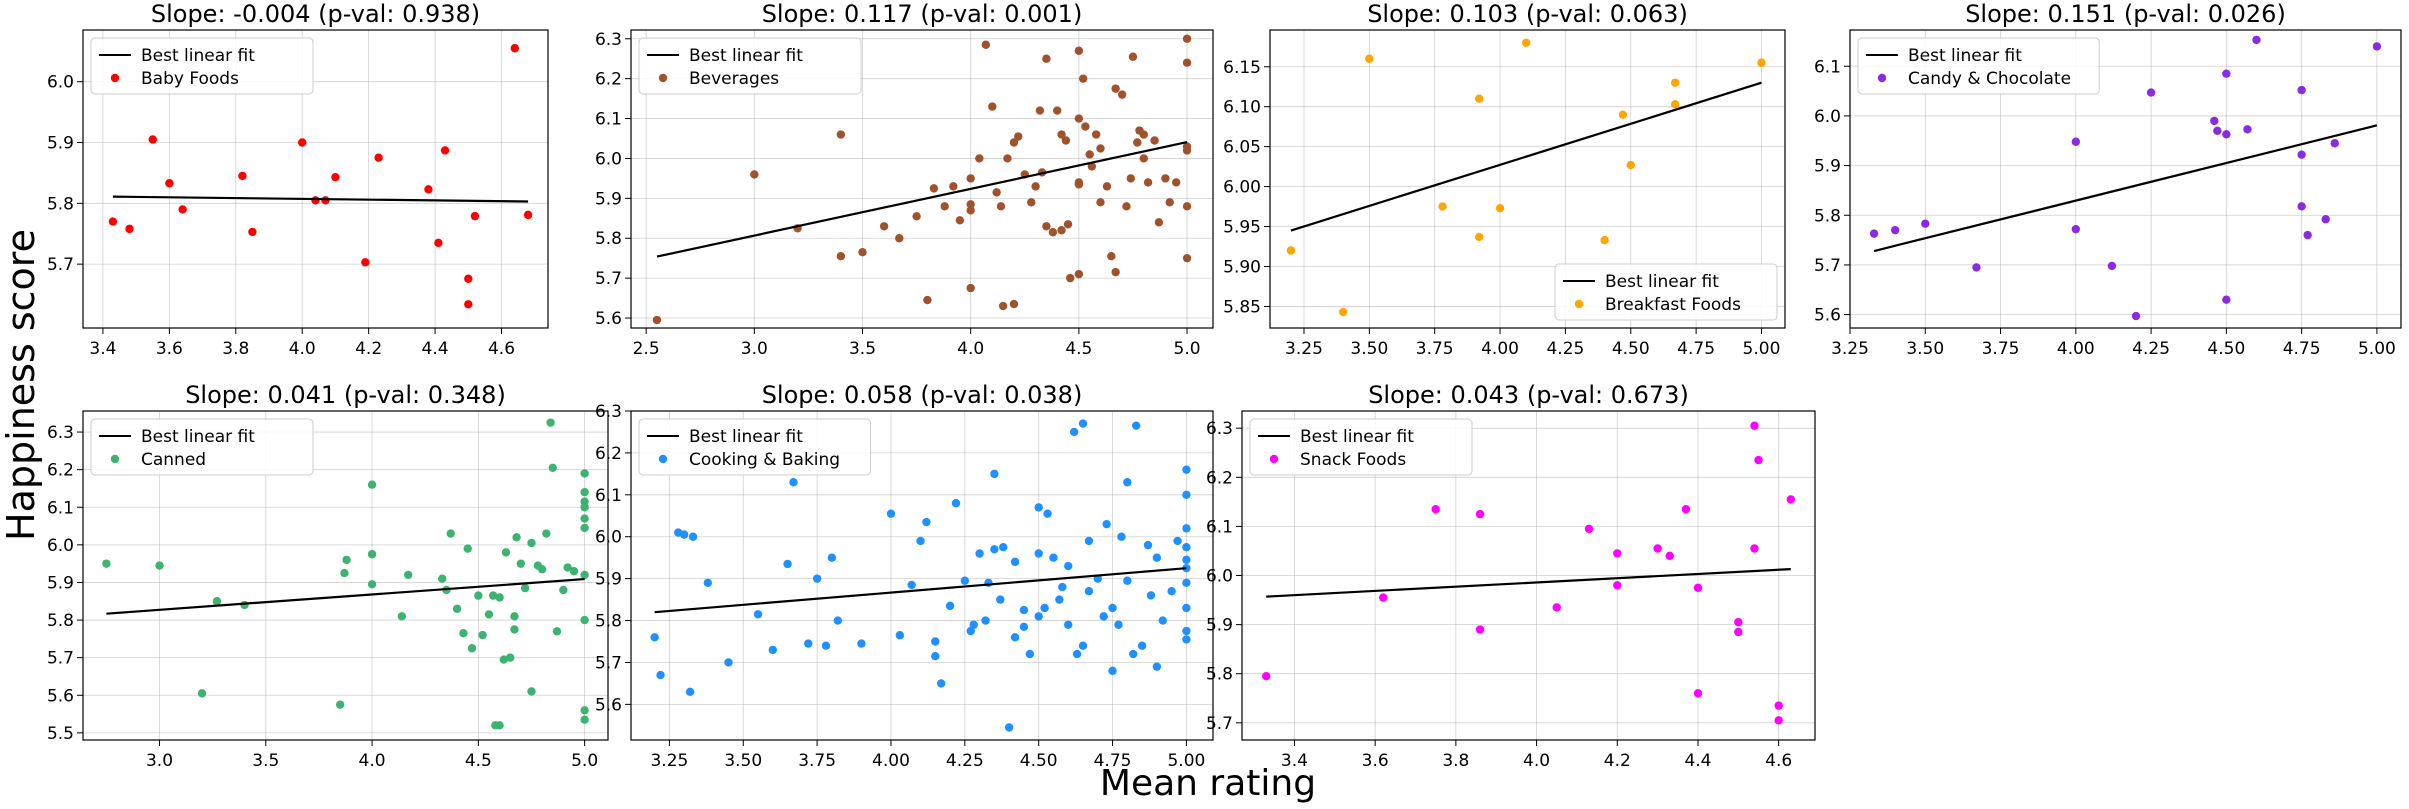 The width and height of the screenshot is (2409, 809). What do you see at coordinates (1978, 66) in the screenshot?
I see `legend: Best linear fit Candy & Chocolate` at bounding box center [1978, 66].